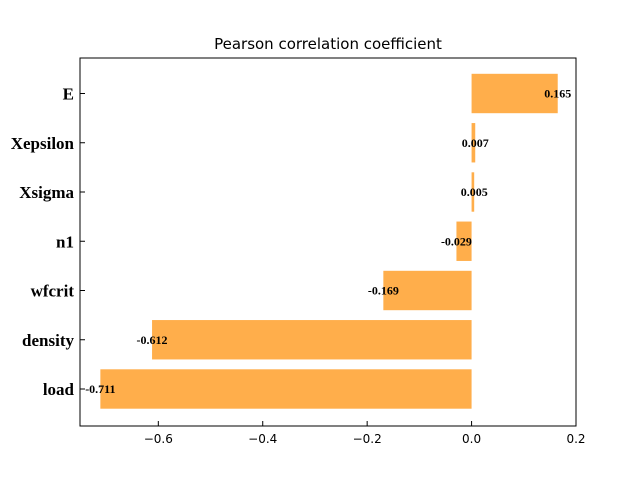 The height and width of the screenshot is (480, 640). What do you see at coordinates (557, 94) in the screenshot?
I see `value-label-e: 0.165` at bounding box center [557, 94].